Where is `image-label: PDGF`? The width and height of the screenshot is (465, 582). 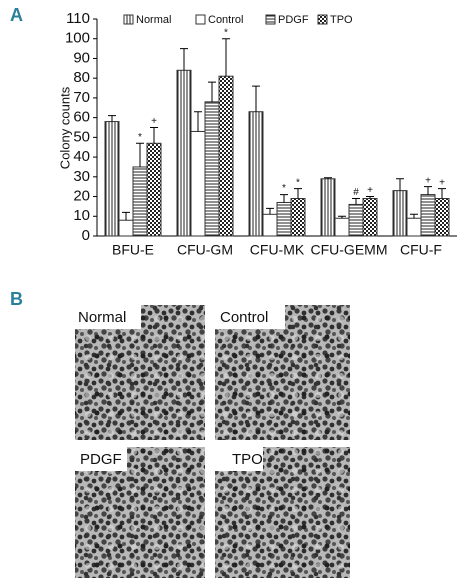
image-label: PDGF is located at coordinates (101, 459).